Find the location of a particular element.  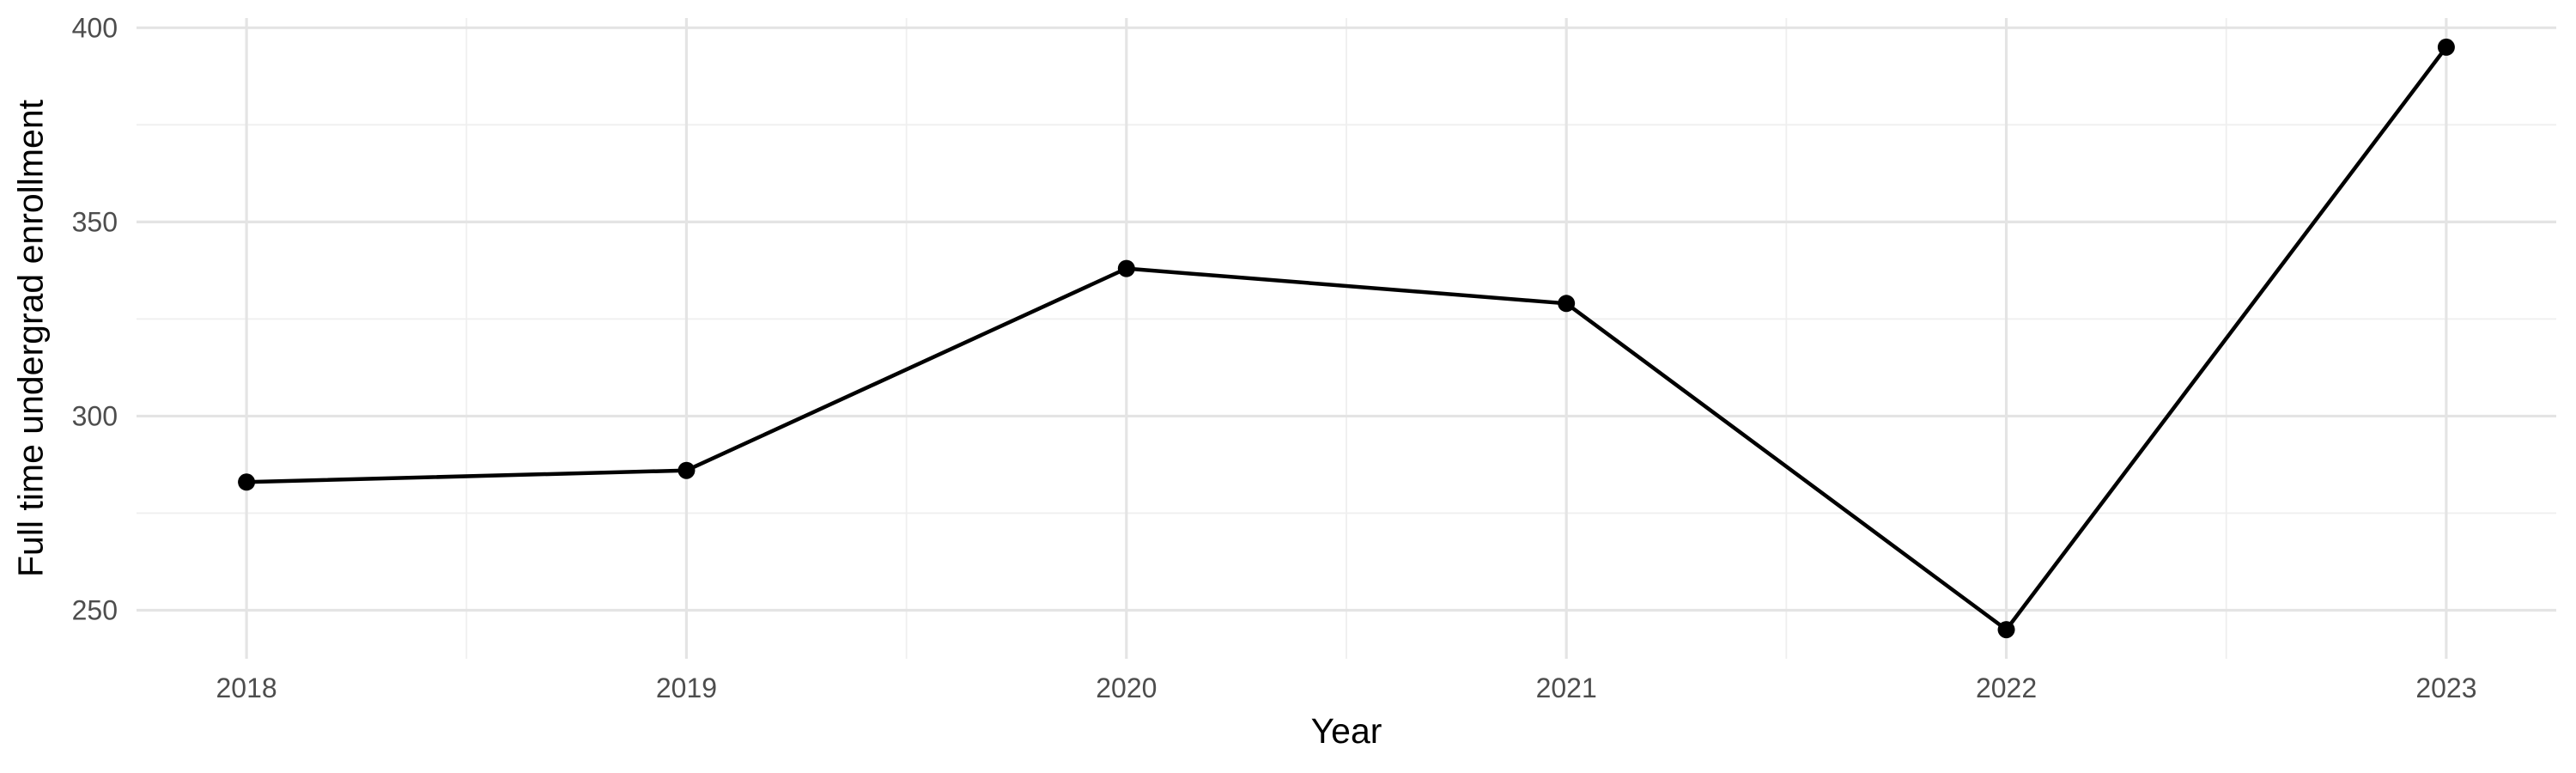

data-point-2022 is located at coordinates (2006, 630).